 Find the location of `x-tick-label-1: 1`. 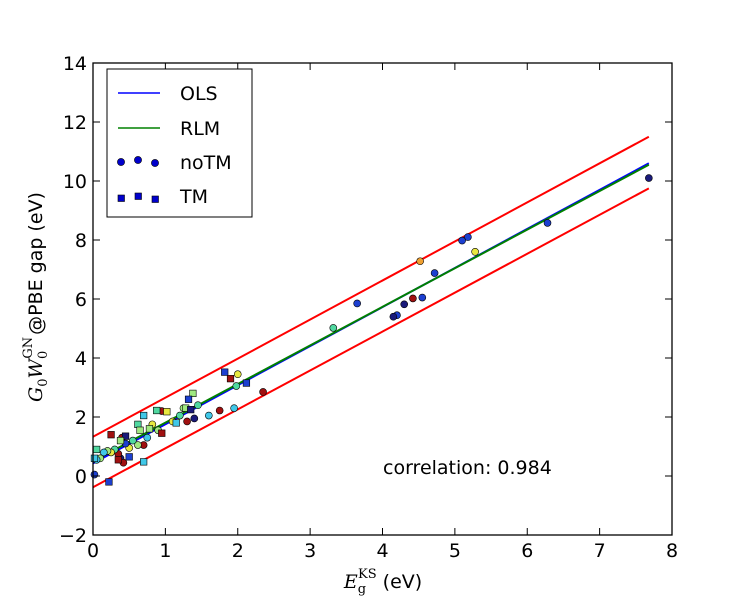

x-tick-label-1: 1 is located at coordinates (165, 551).